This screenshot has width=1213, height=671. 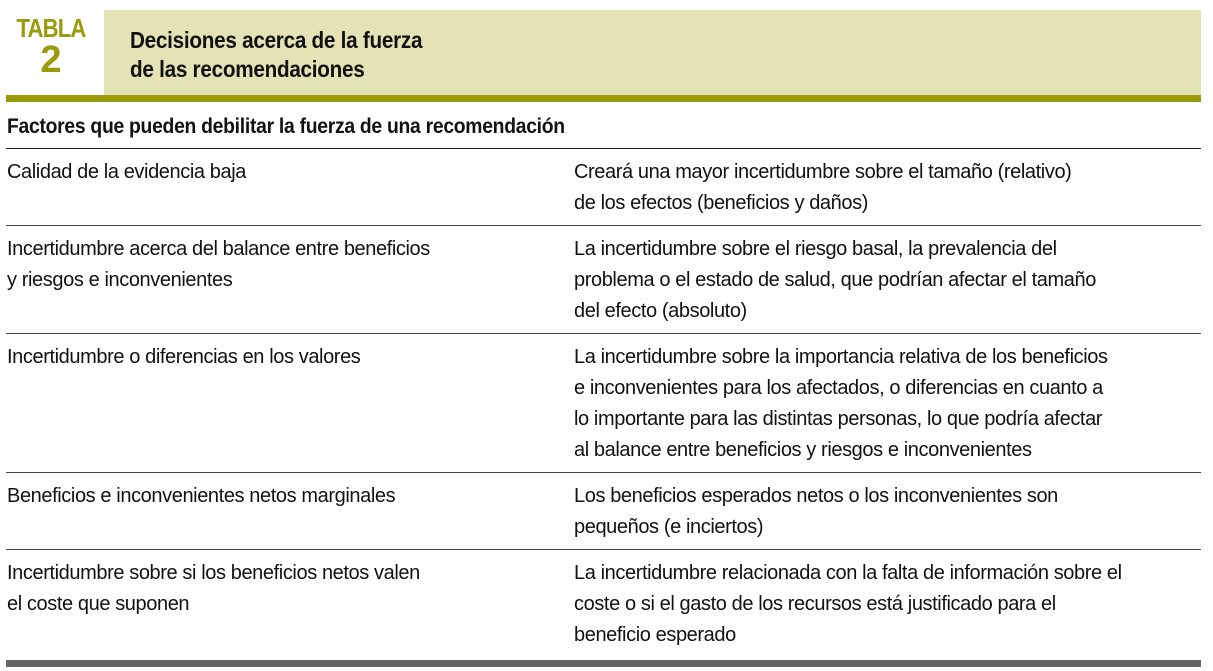 I want to click on title-box, so click(x=652, y=52).